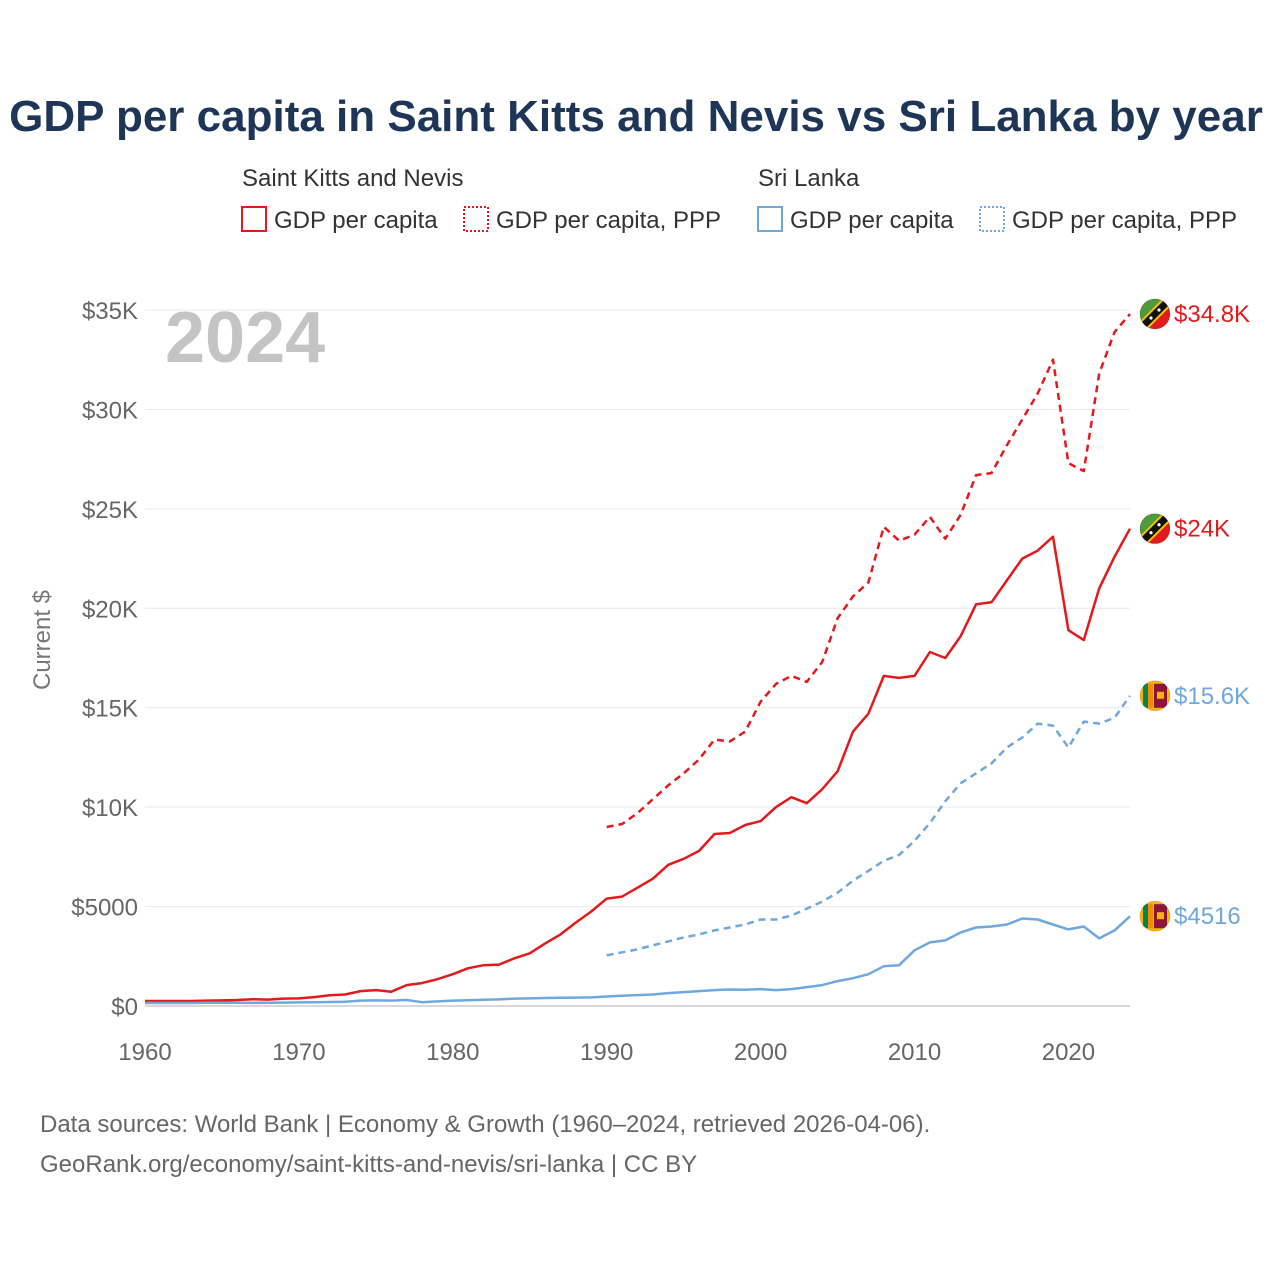  I want to click on legend-group-saint-kitts-and-nevis: Saint Kitts and Nevis, so click(352, 178).